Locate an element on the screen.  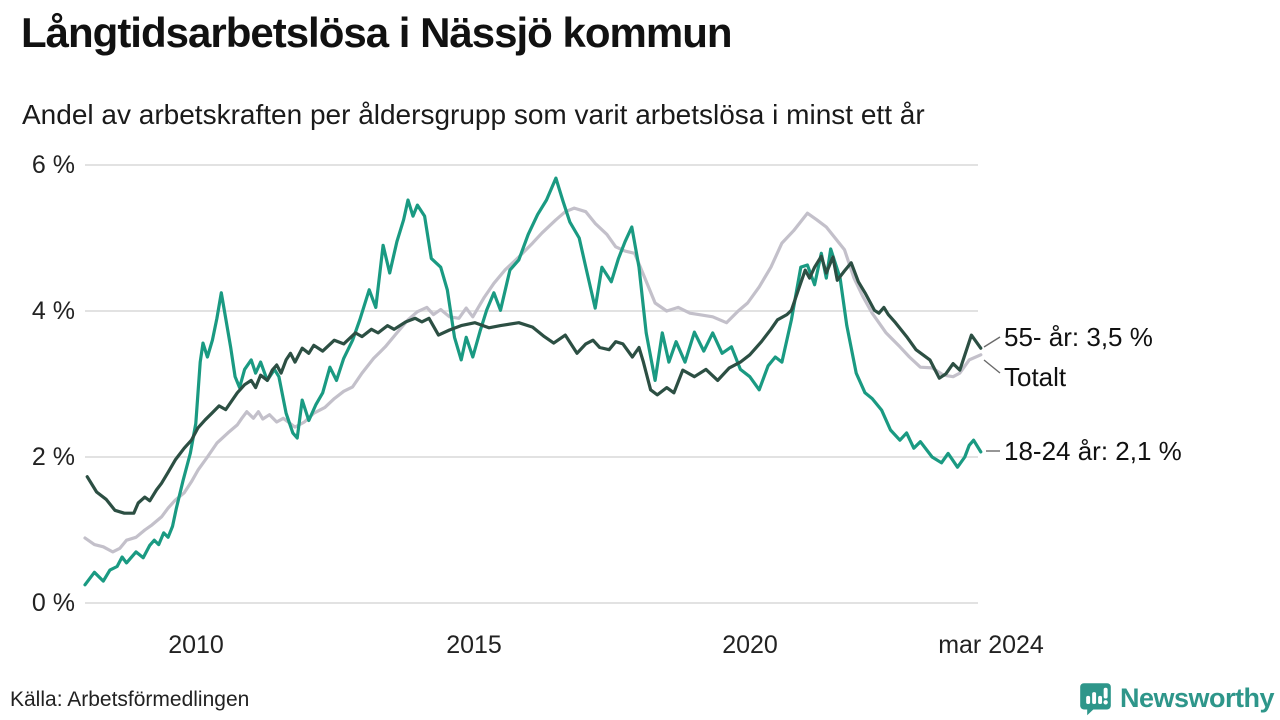
y-axis-tick-4: 4 % is located at coordinates (53, 311).